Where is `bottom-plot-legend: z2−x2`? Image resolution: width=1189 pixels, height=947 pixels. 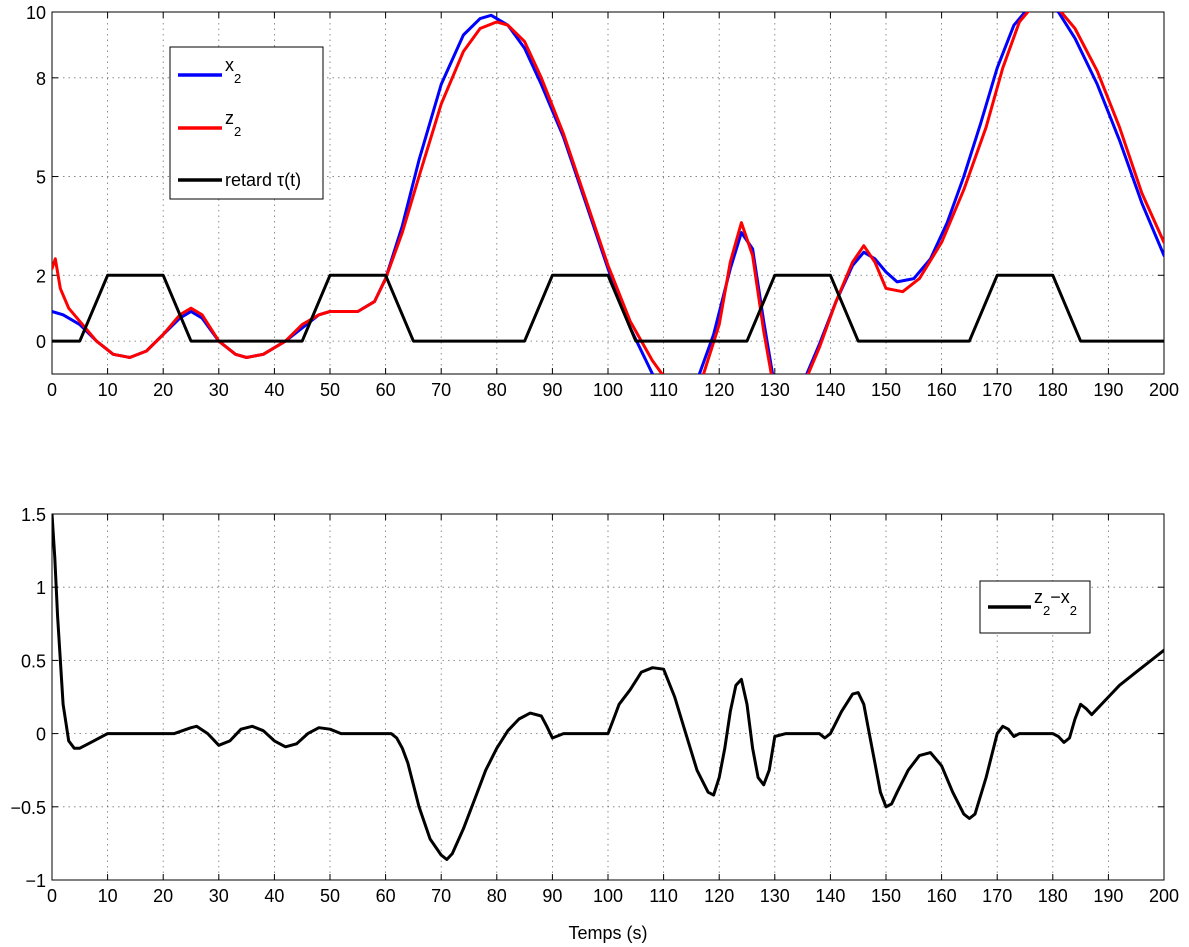
bottom-plot-legend: z2−x2 is located at coordinates (1035, 607).